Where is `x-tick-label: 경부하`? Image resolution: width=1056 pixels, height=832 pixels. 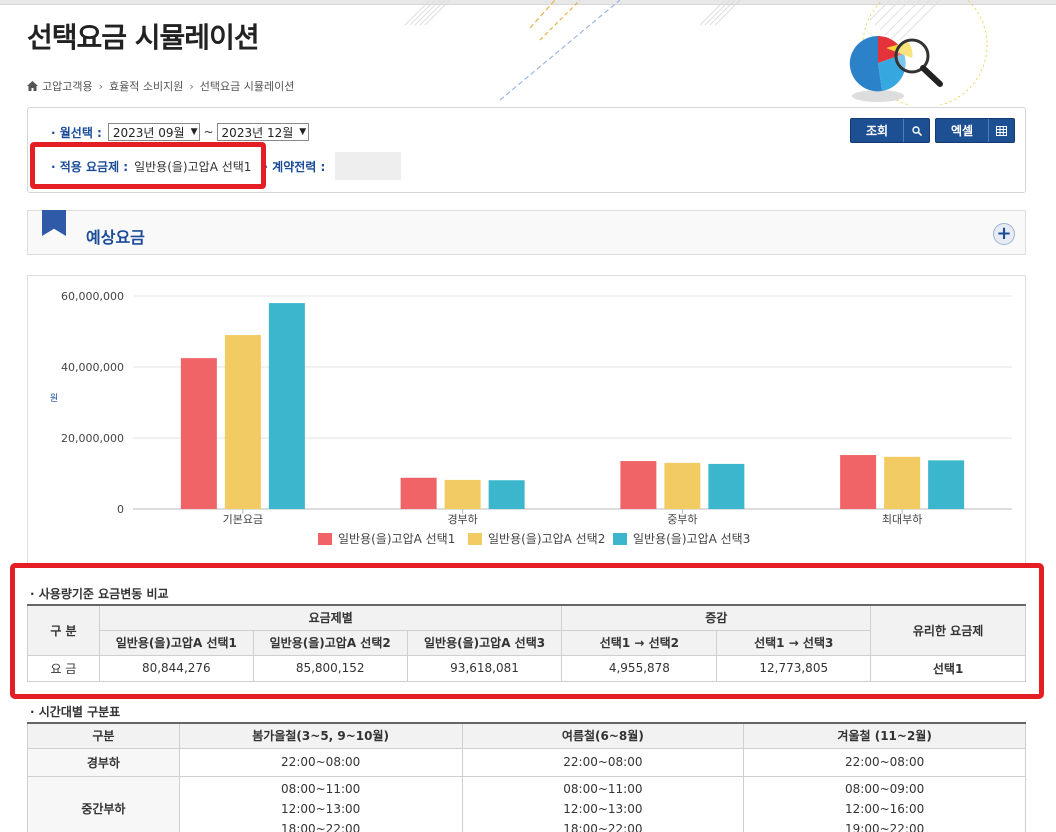 x-tick-label: 경부하 is located at coordinates (462, 519).